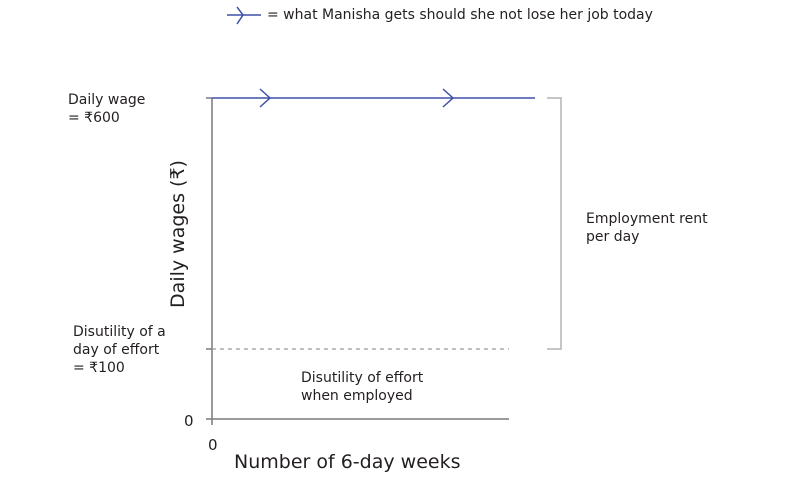 The width and height of the screenshot is (810, 481). What do you see at coordinates (554, 223) in the screenshot?
I see `employment-rent-bracket` at bounding box center [554, 223].